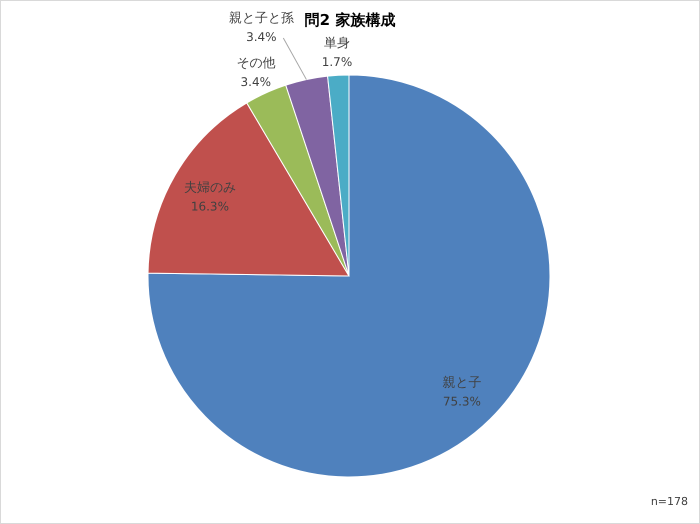  Describe the element at coordinates (350, 20) in the screenshot. I see `chart-title: 問2 家族構成` at that location.